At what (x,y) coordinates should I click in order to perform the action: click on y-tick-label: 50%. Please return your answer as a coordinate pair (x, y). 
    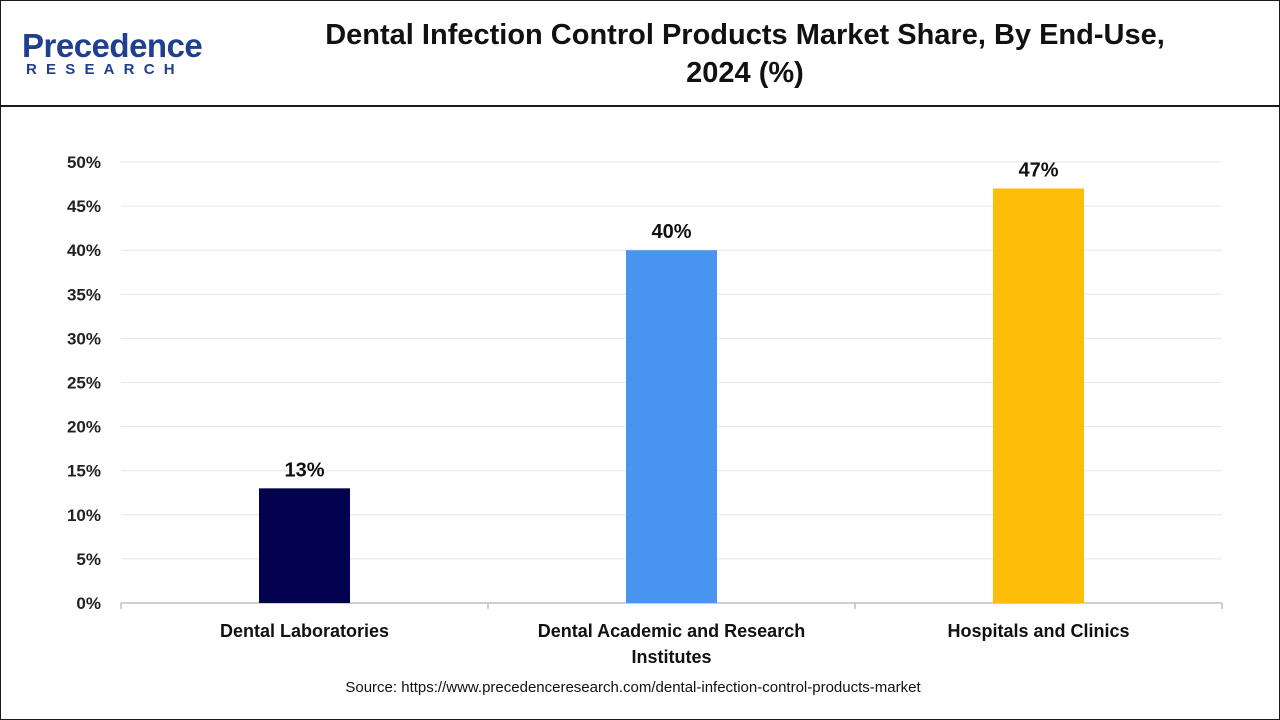
    Looking at the image, I should click on (84, 162).